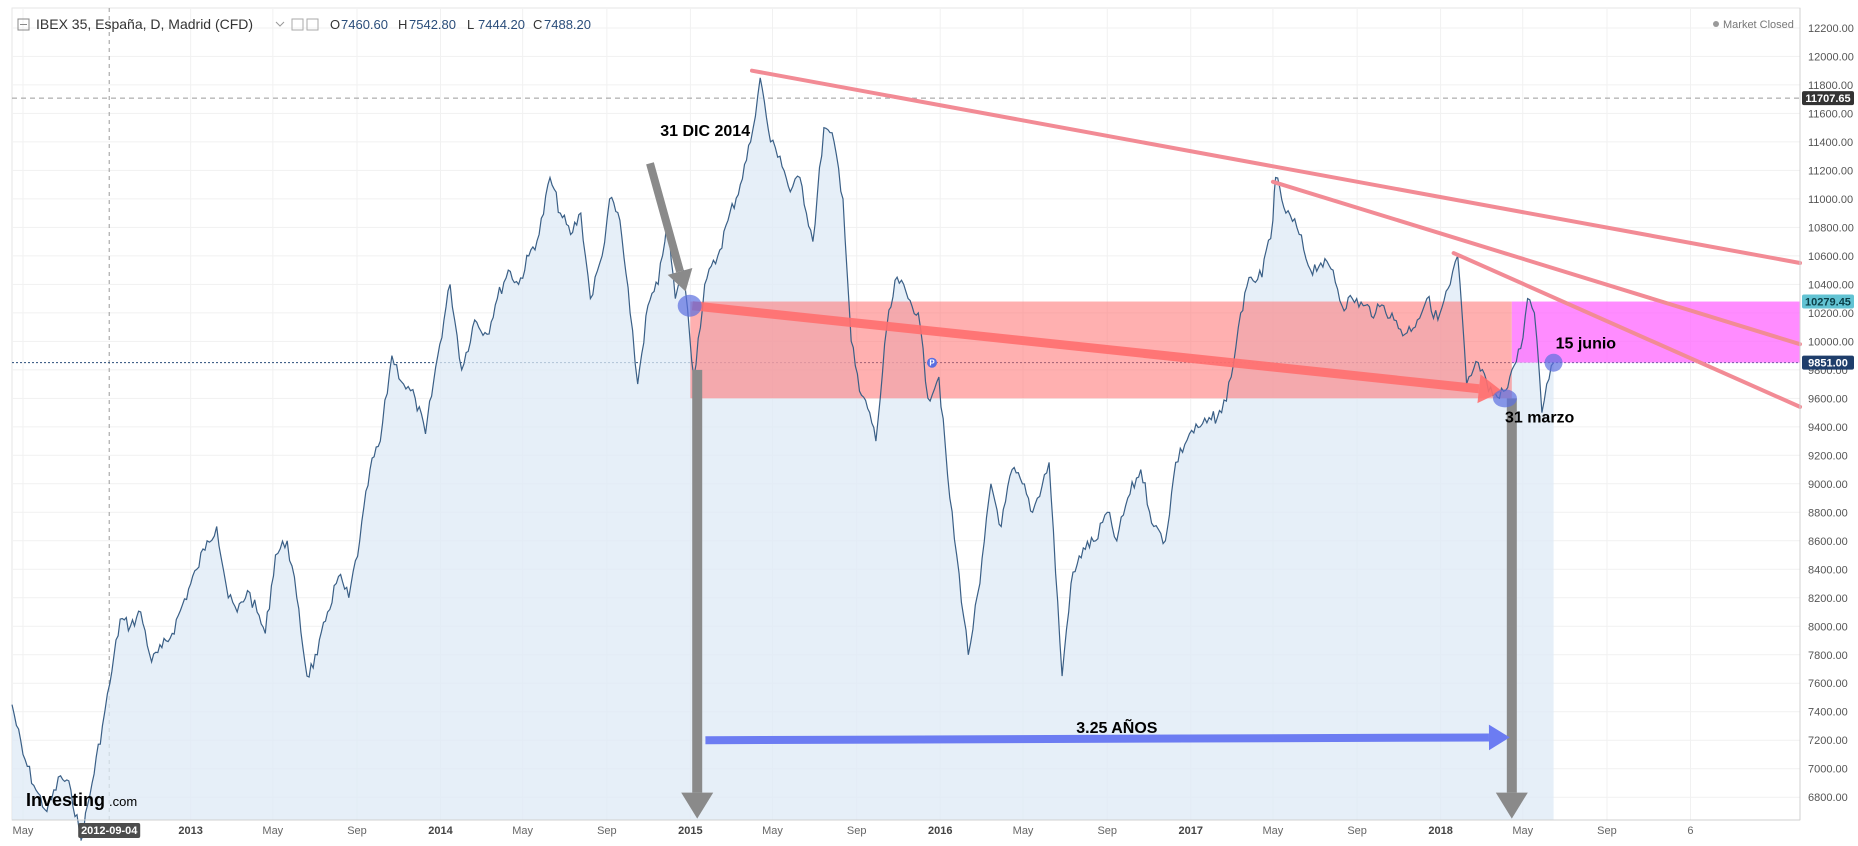  Describe the element at coordinates (1828, 456) in the screenshot. I see `y-tick-label: 9200.00` at that location.